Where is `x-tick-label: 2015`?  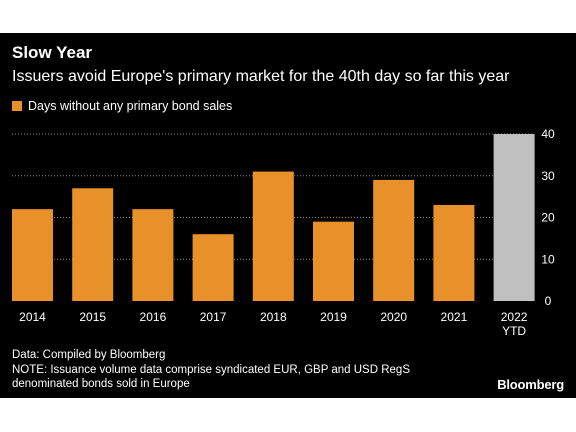 x-tick-label: 2015 is located at coordinates (92, 317).